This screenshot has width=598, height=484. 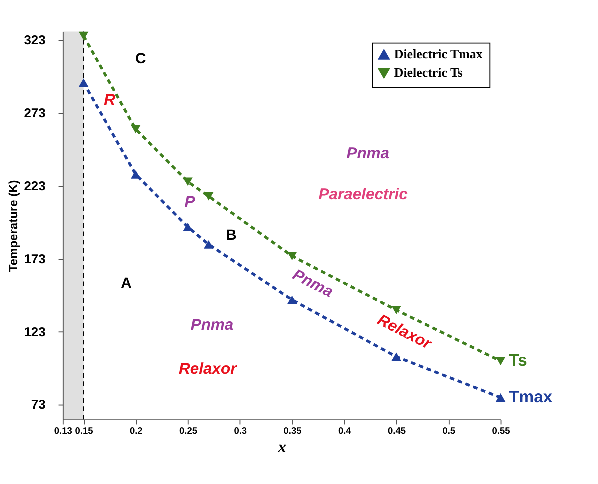 What do you see at coordinates (501, 431) in the screenshot?
I see `x-tick-label: 0.55` at bounding box center [501, 431].